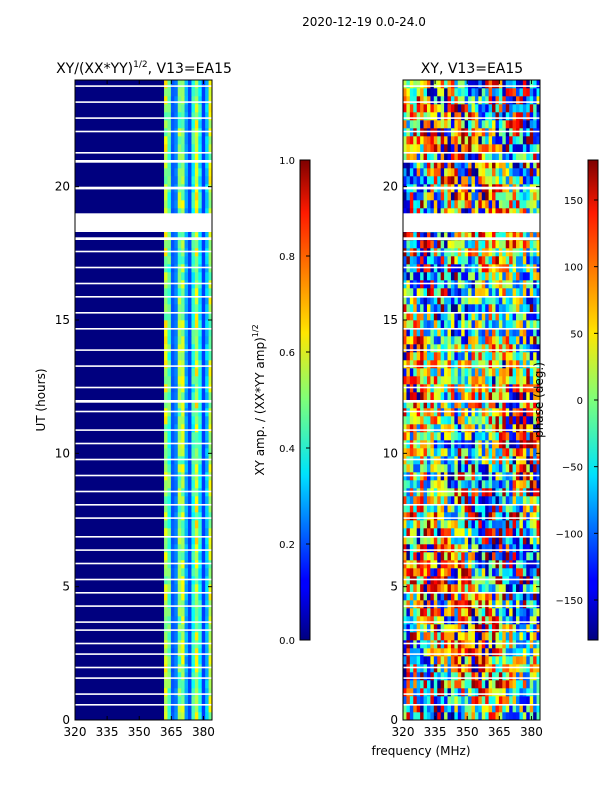 Image resolution: width=600 pixels, height=800 pixels. What do you see at coordinates (66, 587) in the screenshot?
I see `y-tick-label: 5` at bounding box center [66, 587].